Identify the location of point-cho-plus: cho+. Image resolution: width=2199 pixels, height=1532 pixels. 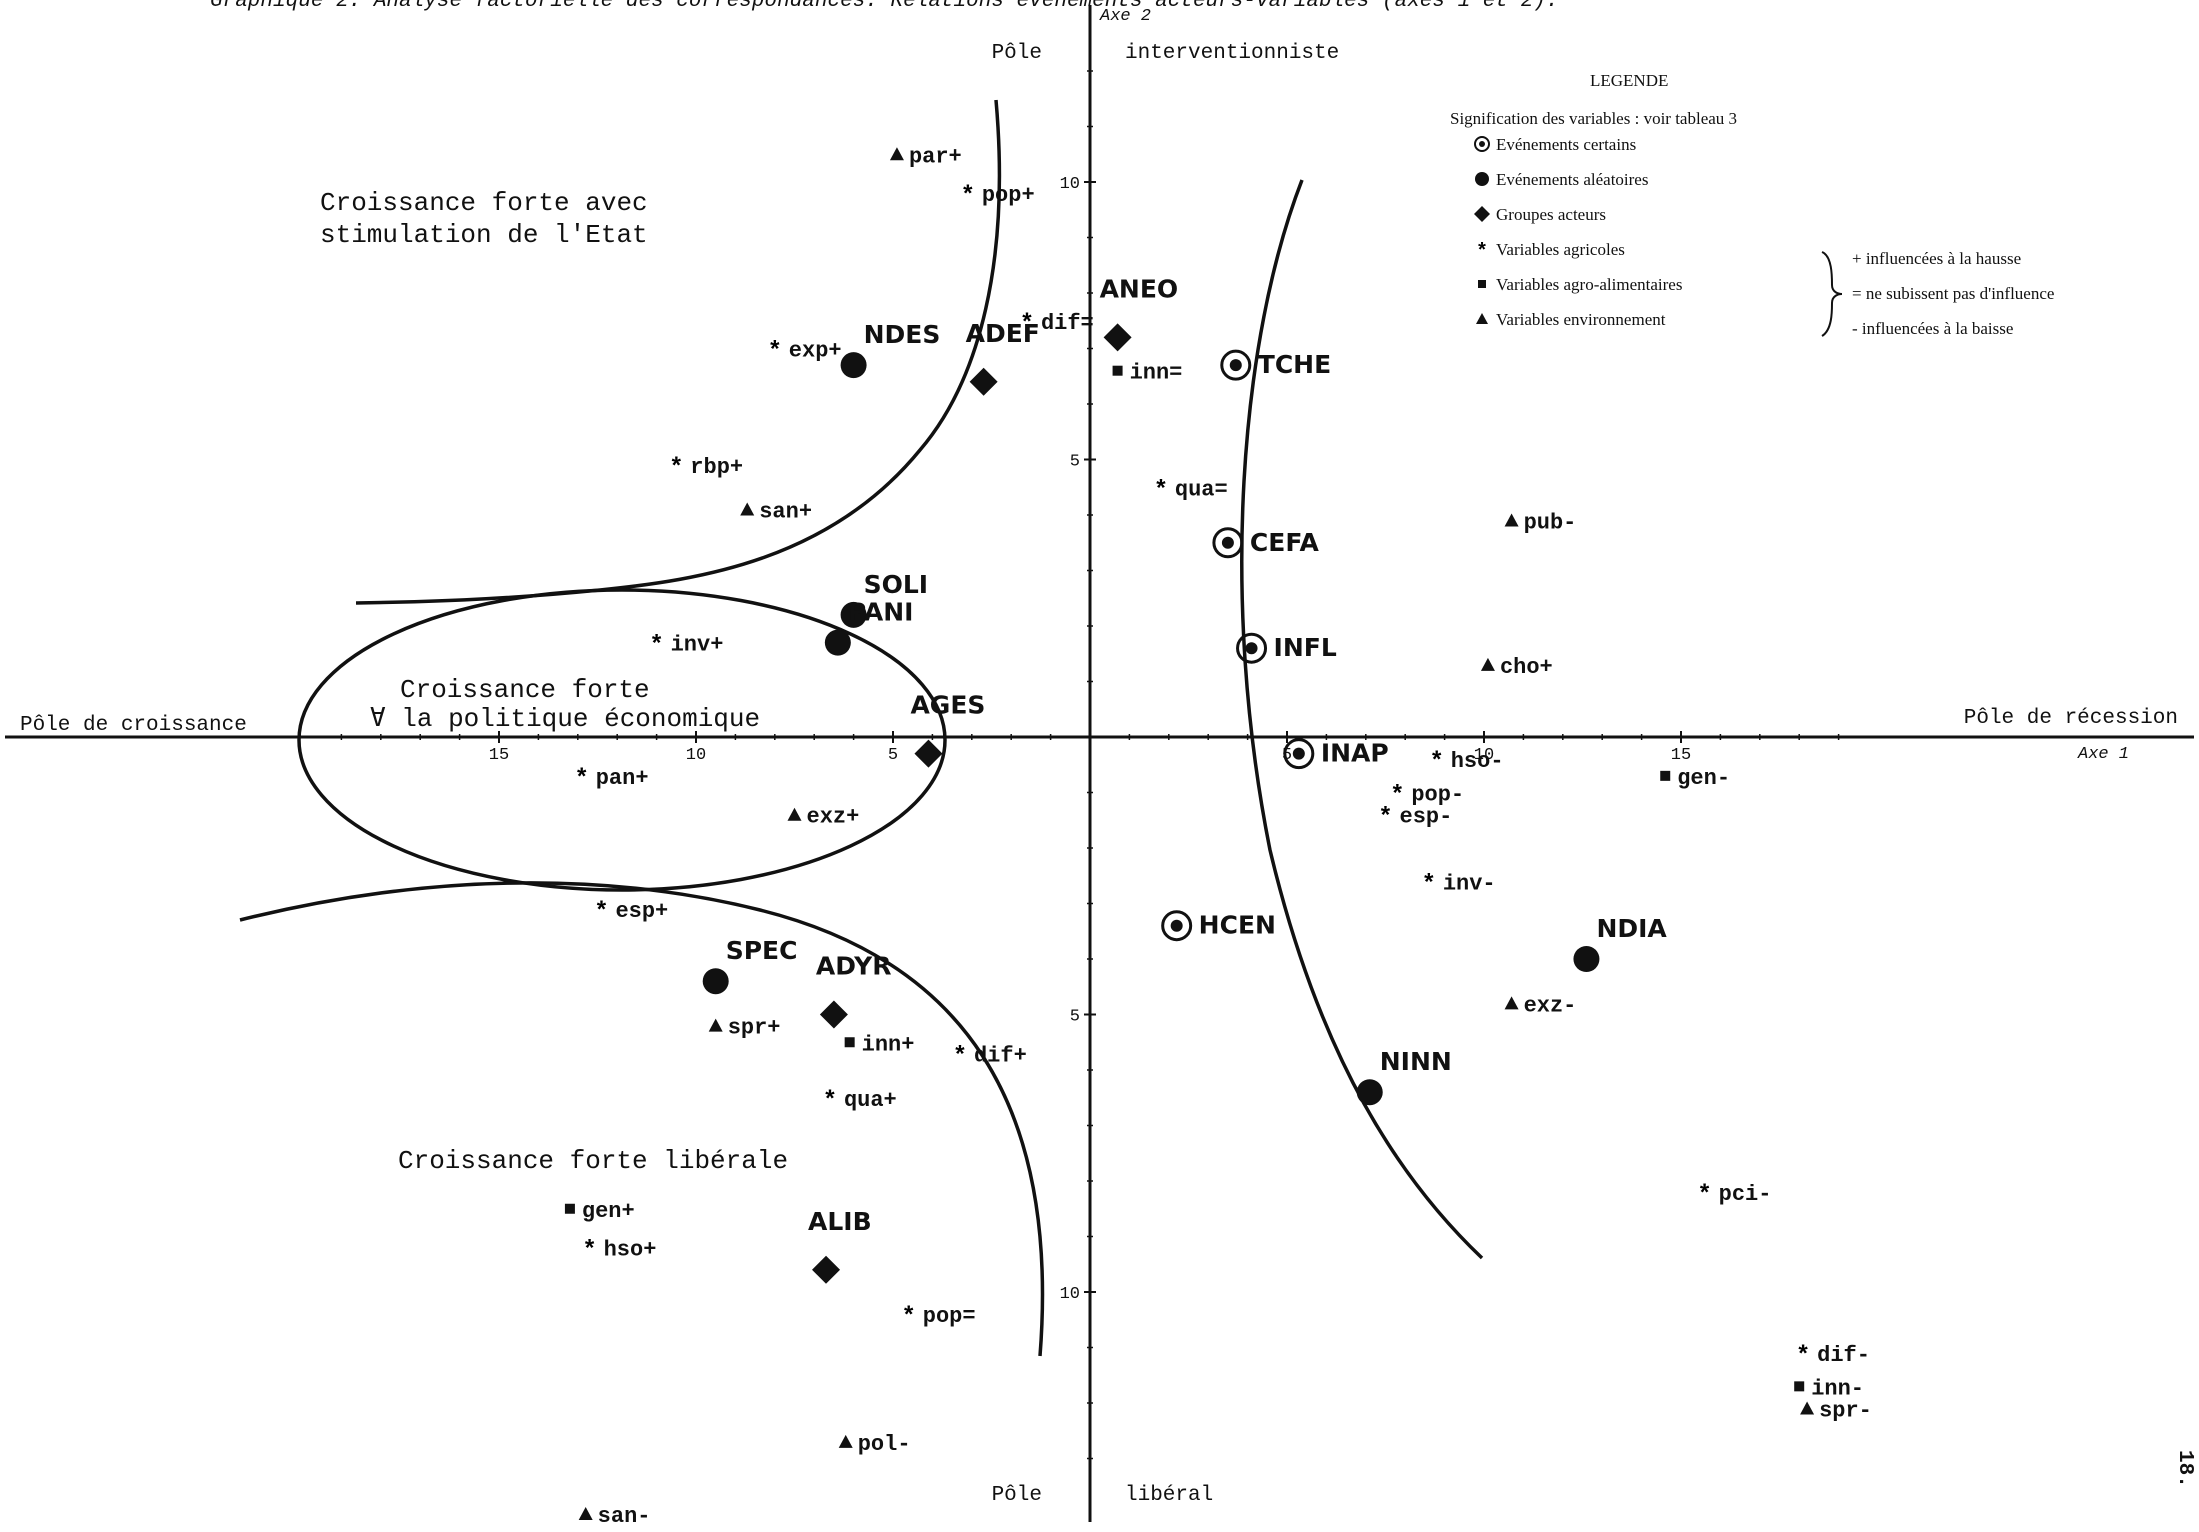
(1516, 667).